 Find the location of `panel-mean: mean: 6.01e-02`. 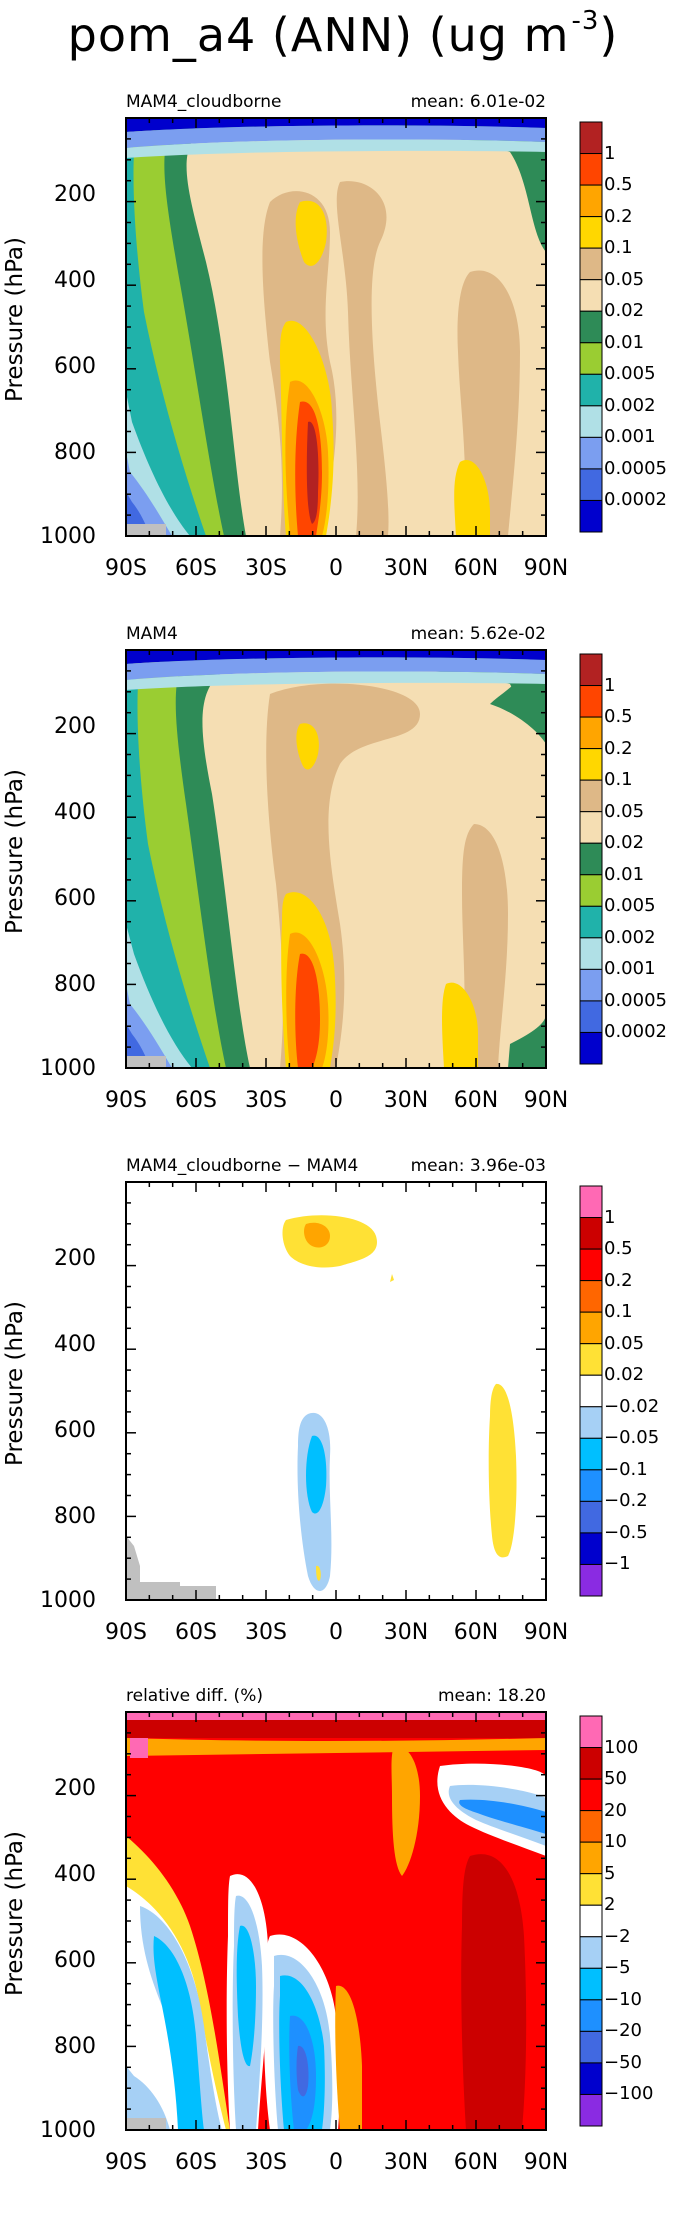

panel-mean: mean: 6.01e-02 is located at coordinates (478, 102).